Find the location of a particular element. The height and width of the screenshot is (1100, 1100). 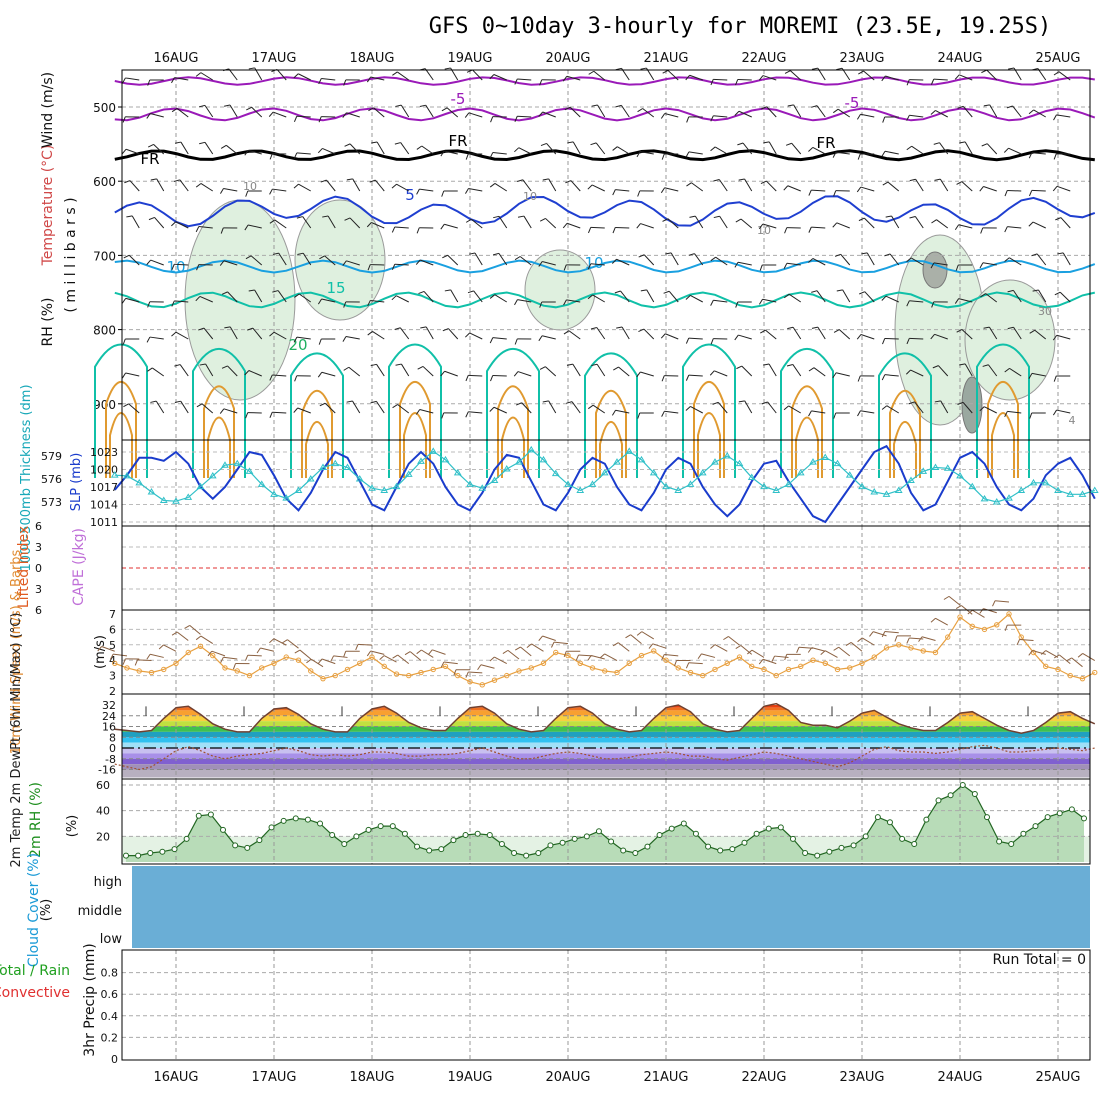

contour-label: 4 is located at coordinates (1072, 420).